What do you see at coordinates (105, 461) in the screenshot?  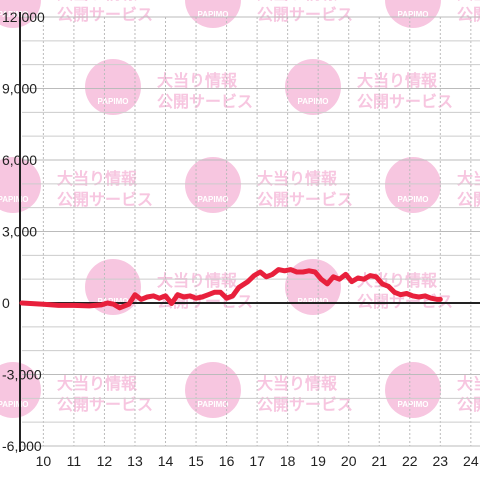 I see `x-tick-label: 12` at bounding box center [105, 461].